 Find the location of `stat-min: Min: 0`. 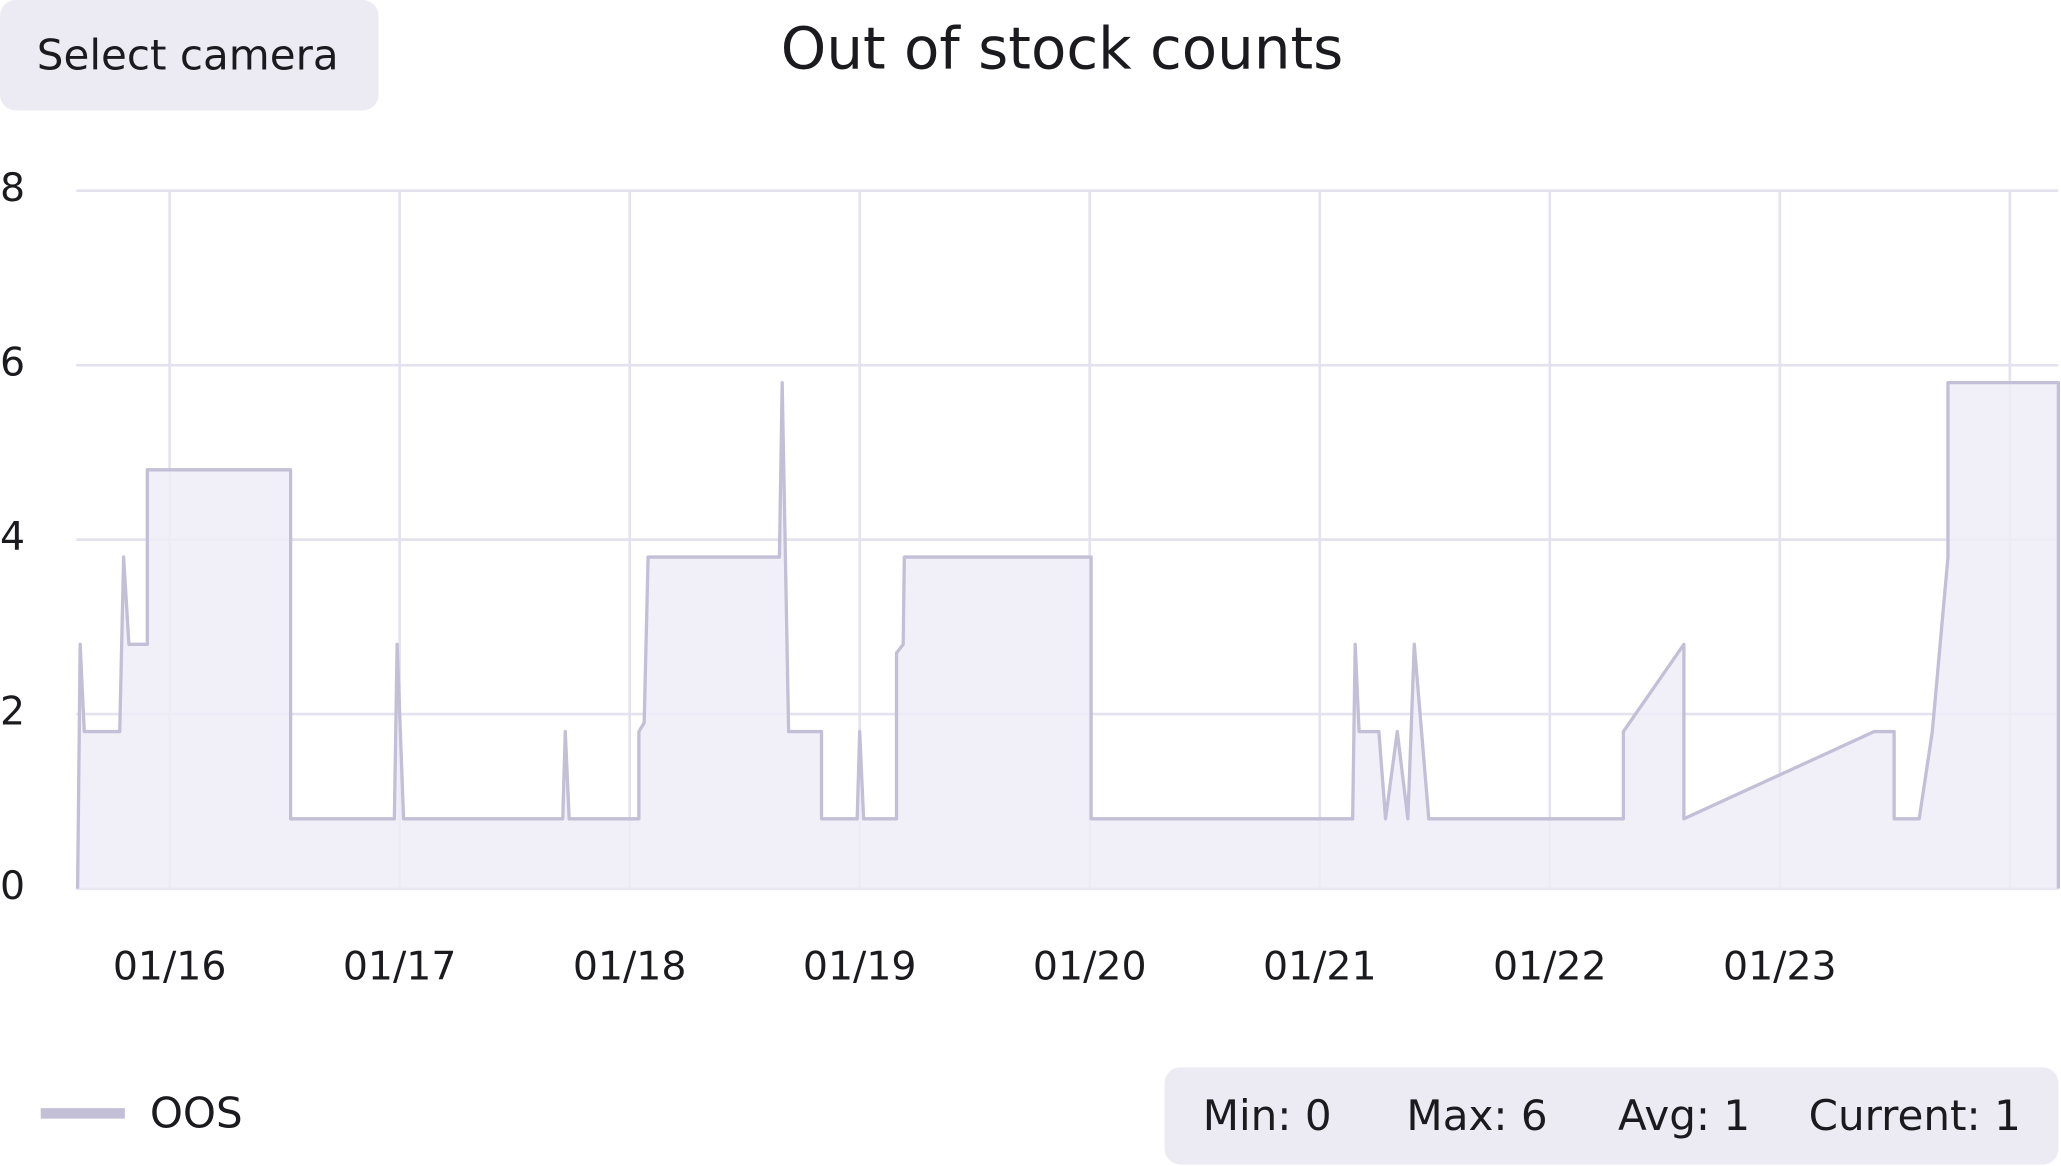

stat-min: Min: 0 is located at coordinates (1267, 1115).